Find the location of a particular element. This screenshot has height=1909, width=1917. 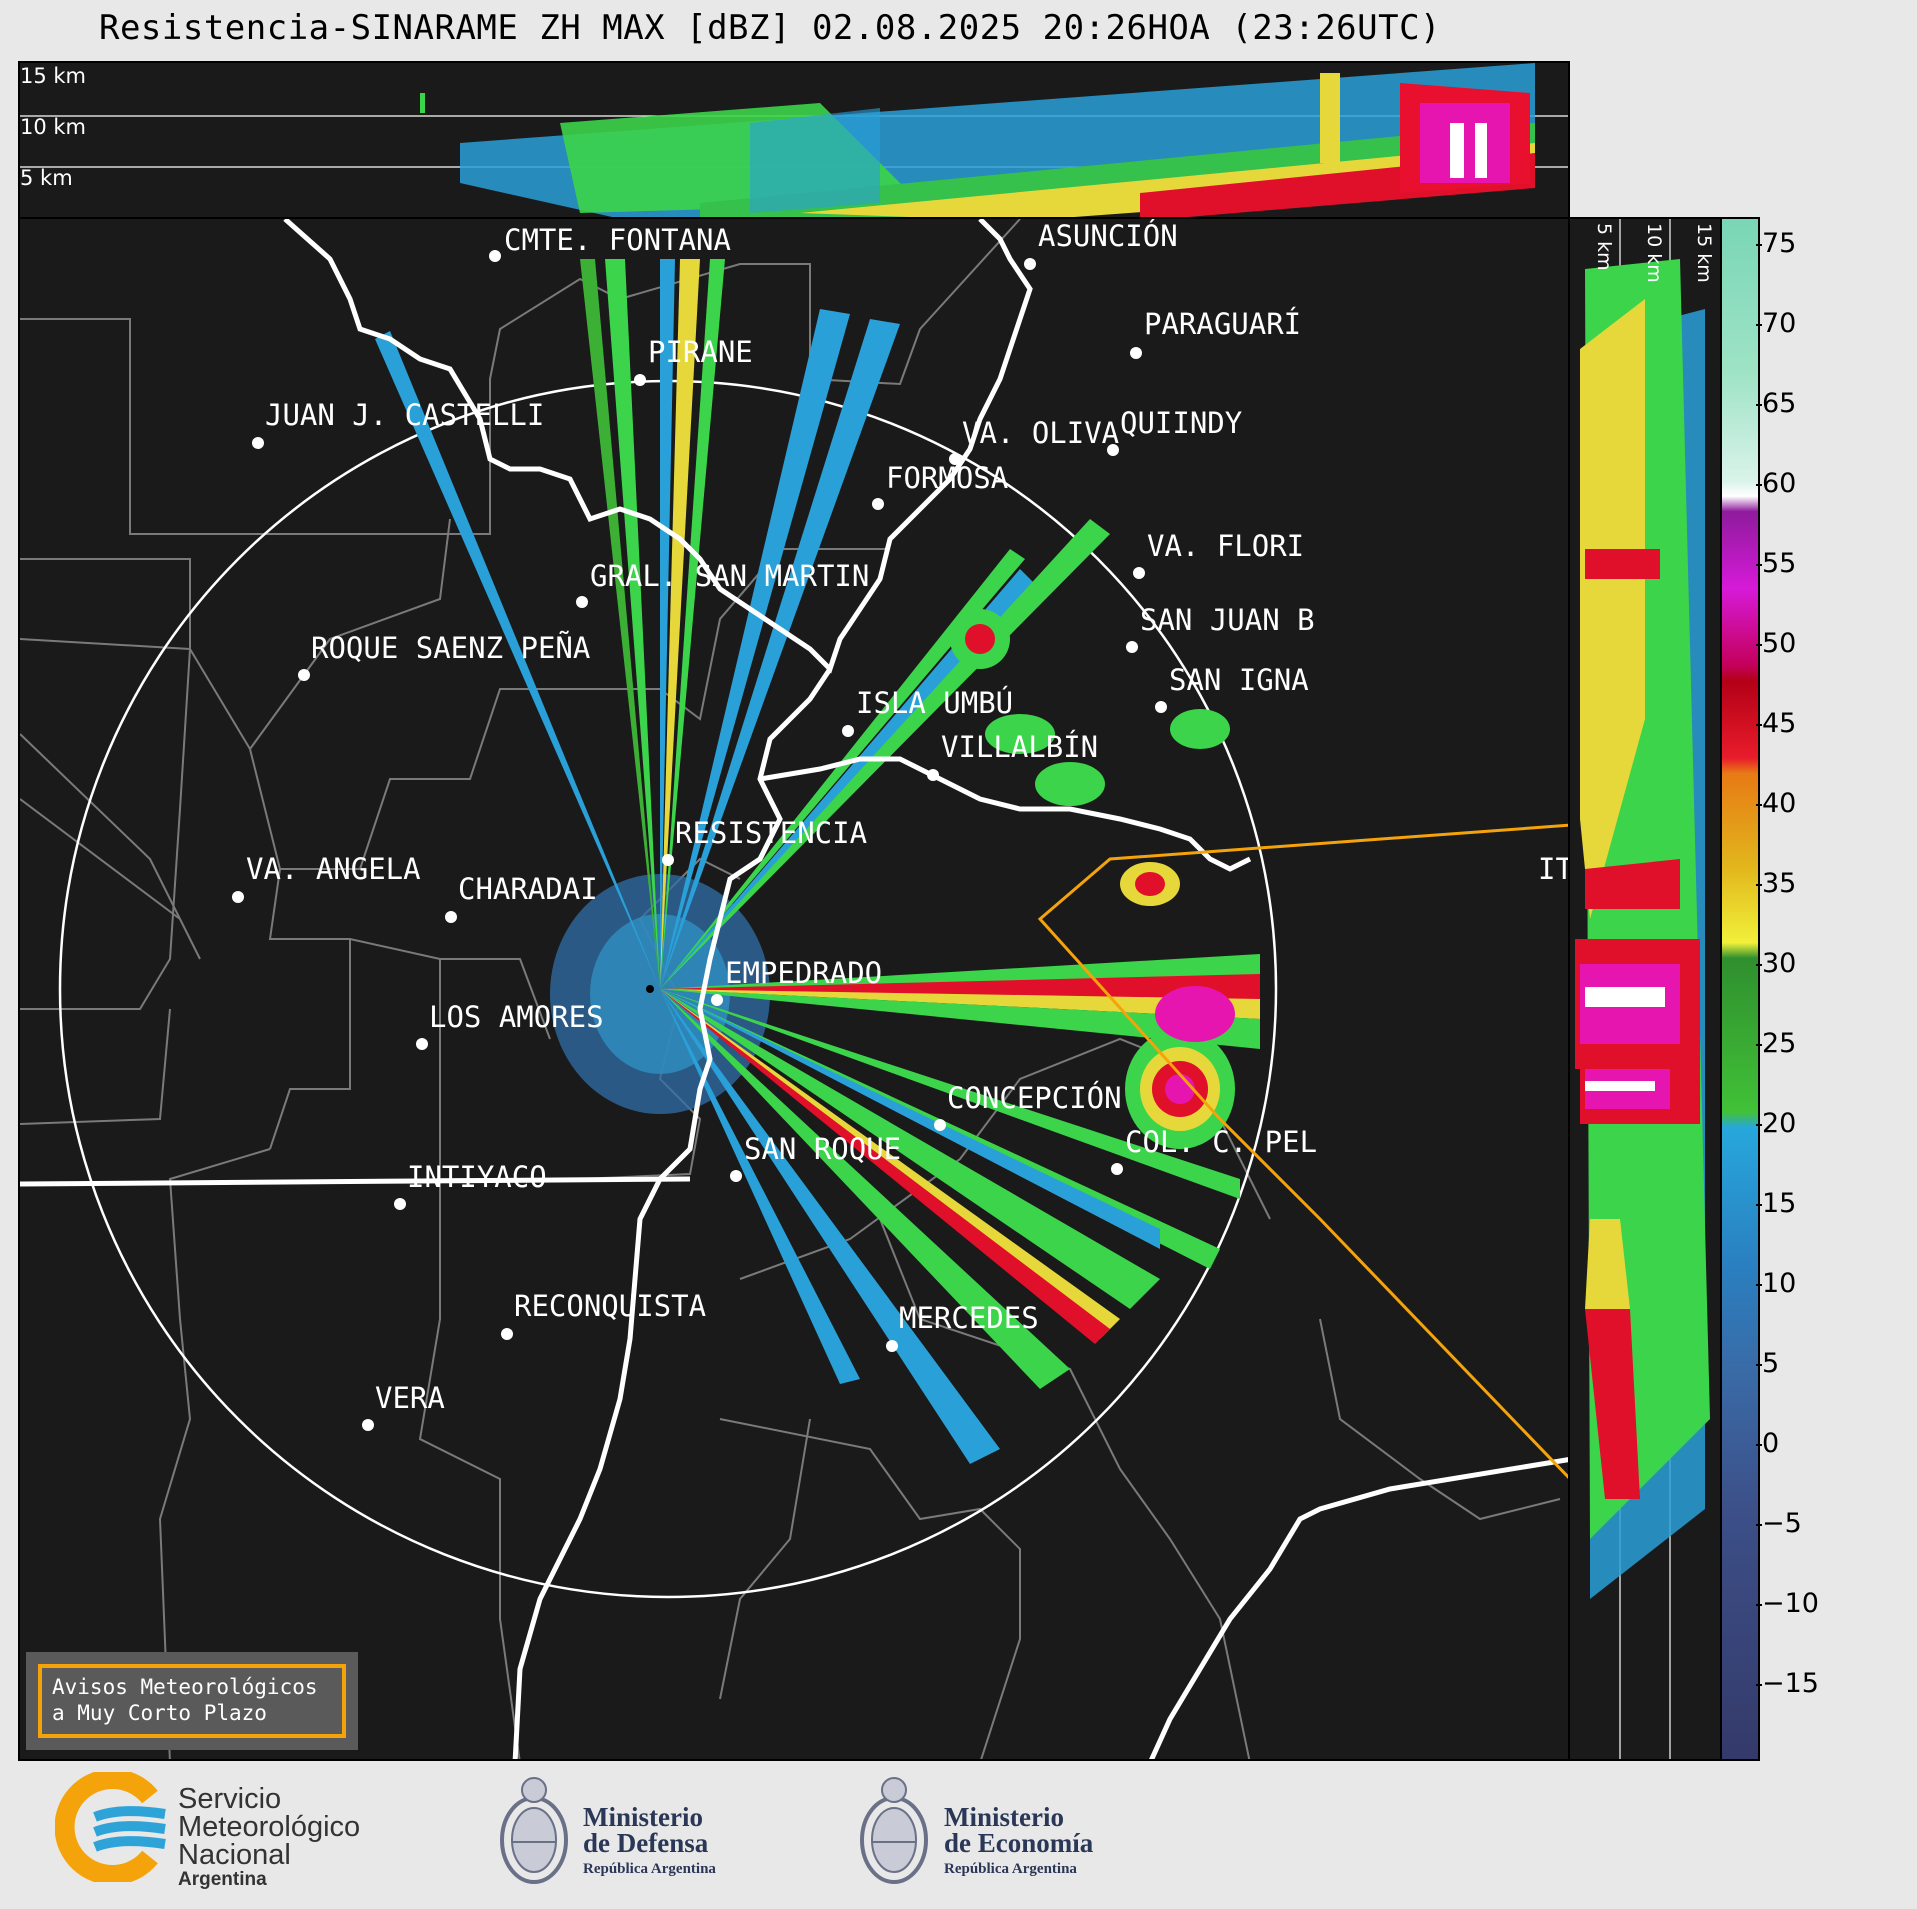

city-label-juan-j-castelli: JUAN J. CASTELLI is located at coordinates (404, 415).